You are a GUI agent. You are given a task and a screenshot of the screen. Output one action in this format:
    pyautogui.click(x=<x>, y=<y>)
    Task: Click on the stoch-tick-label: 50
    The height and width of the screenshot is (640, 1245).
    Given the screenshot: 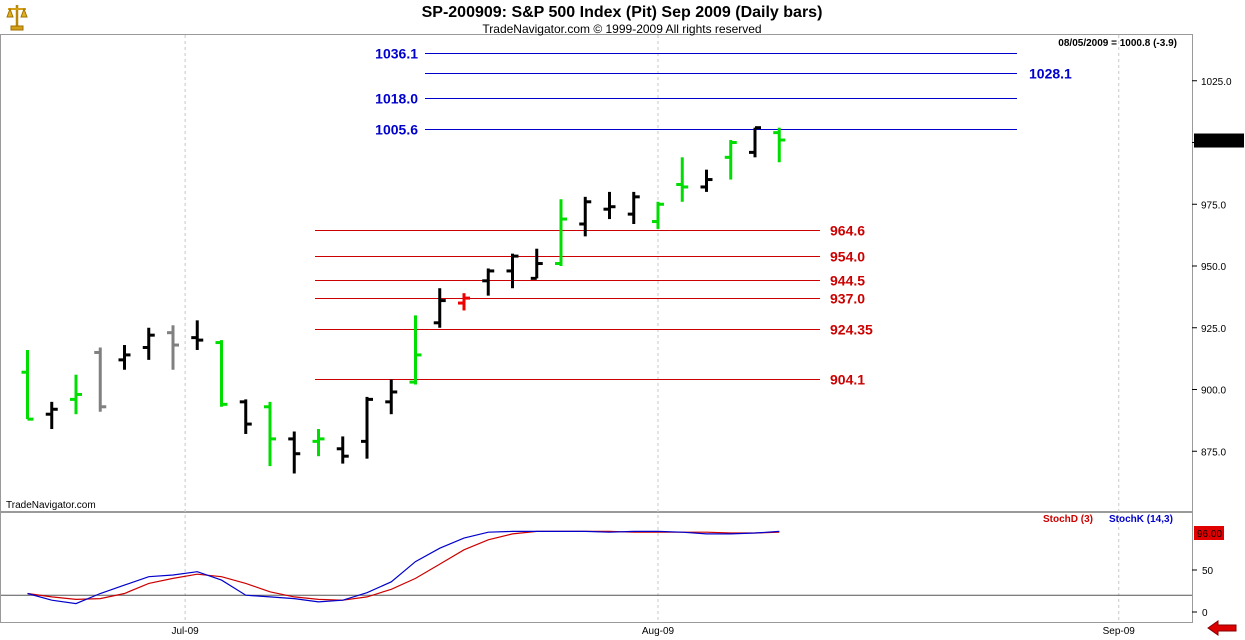 What is the action you would take?
    pyautogui.click(x=1208, y=571)
    